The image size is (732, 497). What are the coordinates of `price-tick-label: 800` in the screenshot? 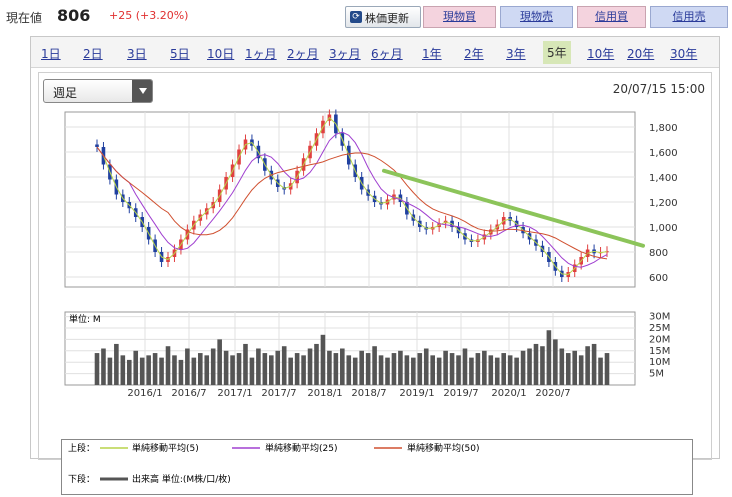 It's located at (658, 253).